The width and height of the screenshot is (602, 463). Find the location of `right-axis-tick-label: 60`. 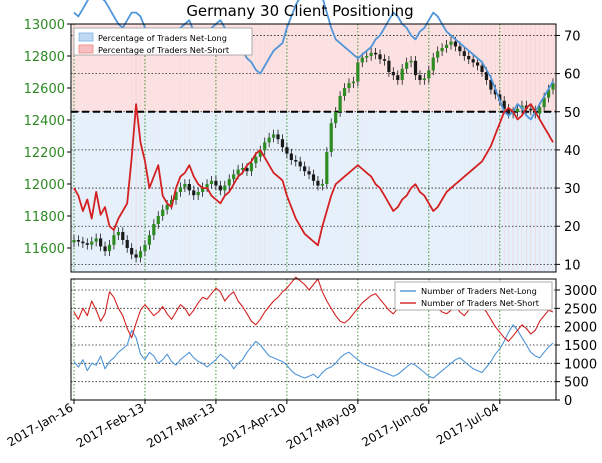

right-axis-tick-label: 60 is located at coordinates (572, 75).